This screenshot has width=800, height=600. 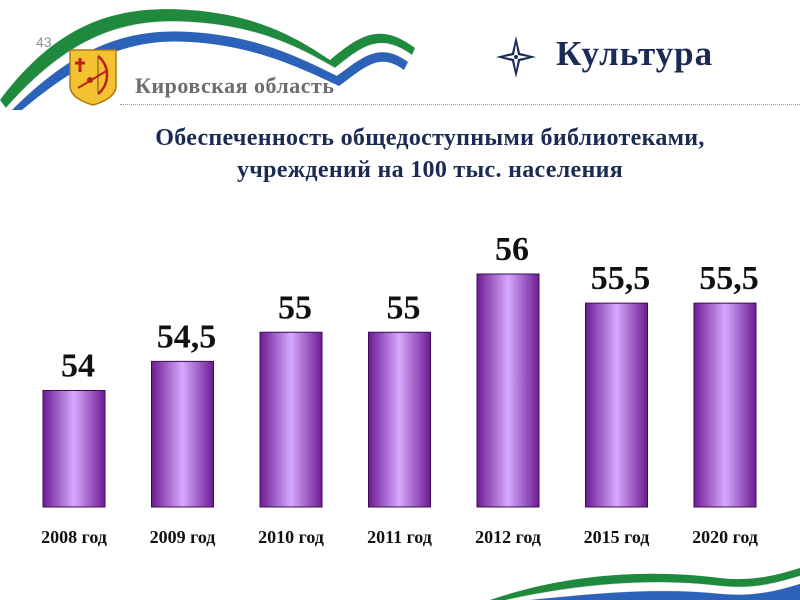 What do you see at coordinates (183, 537) in the screenshot?
I see `x-tick-label-2009: 2009 год` at bounding box center [183, 537].